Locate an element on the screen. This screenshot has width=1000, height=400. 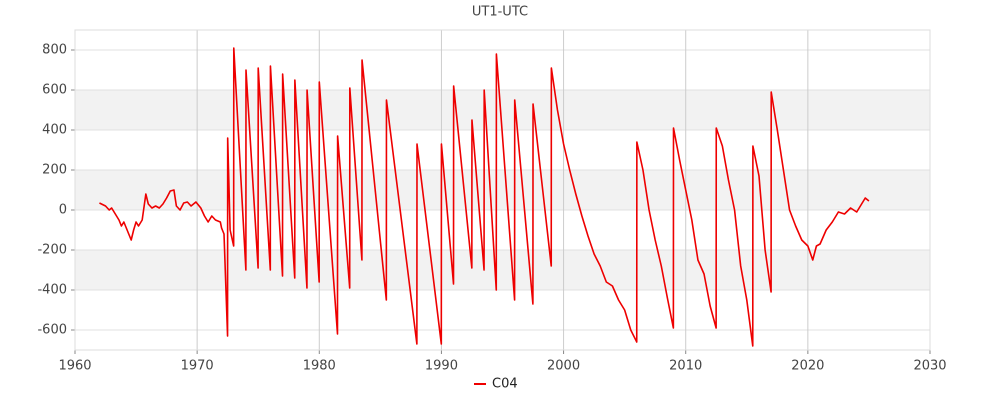
legend-label: C04 is located at coordinates (505, 384).